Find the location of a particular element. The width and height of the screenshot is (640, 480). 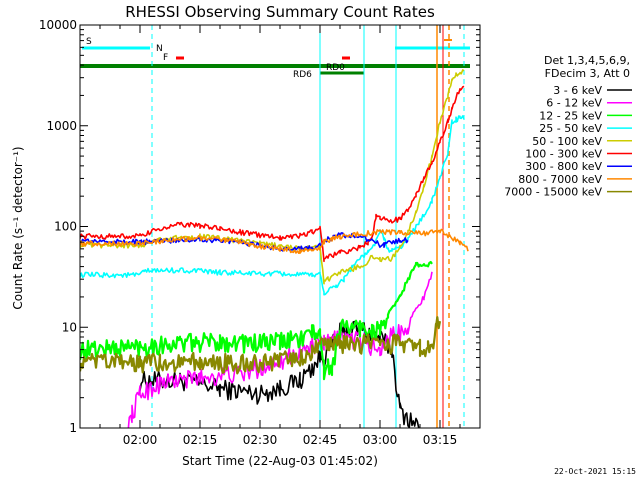

x-tick-label: 02:30 is located at coordinates (260, 440).